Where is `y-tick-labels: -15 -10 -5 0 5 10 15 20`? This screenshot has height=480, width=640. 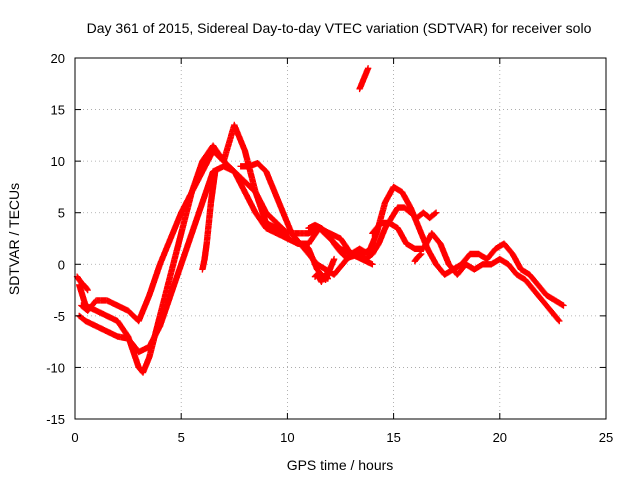 y-tick-labels: -15 -10 -5 0 5 10 15 20 is located at coordinates (55, 239).